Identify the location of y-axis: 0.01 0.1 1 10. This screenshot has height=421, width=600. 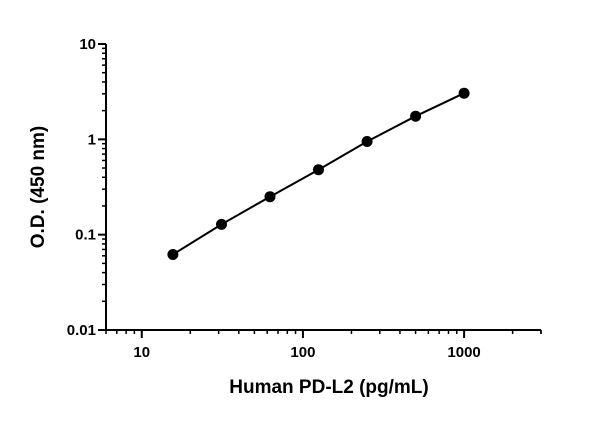
(87, 187).